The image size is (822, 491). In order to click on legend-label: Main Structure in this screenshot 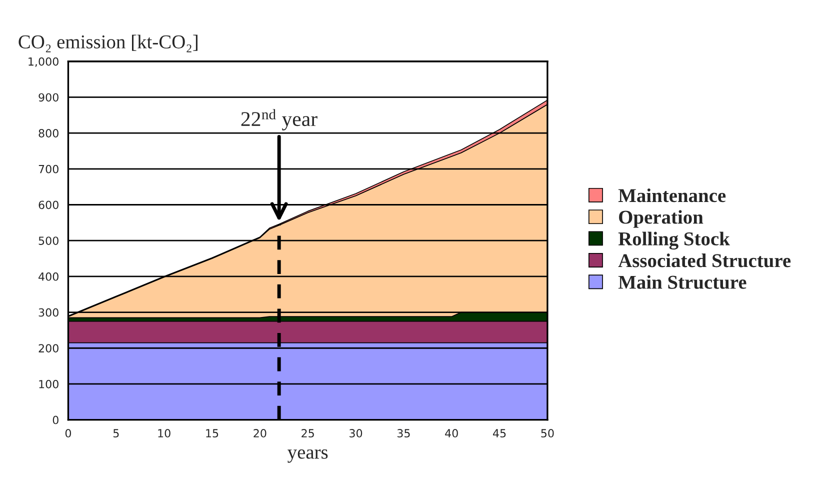, I will do `click(682, 282)`.